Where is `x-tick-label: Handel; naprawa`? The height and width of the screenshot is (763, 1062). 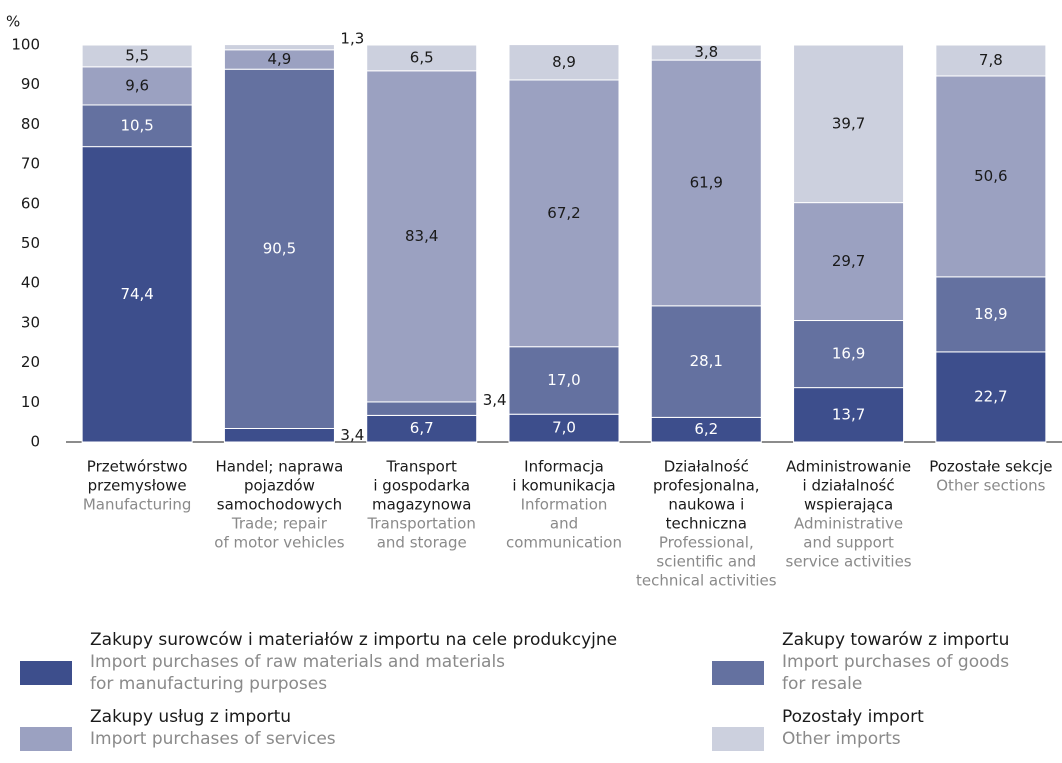 x-tick-label: Handel; naprawa is located at coordinates (280, 467).